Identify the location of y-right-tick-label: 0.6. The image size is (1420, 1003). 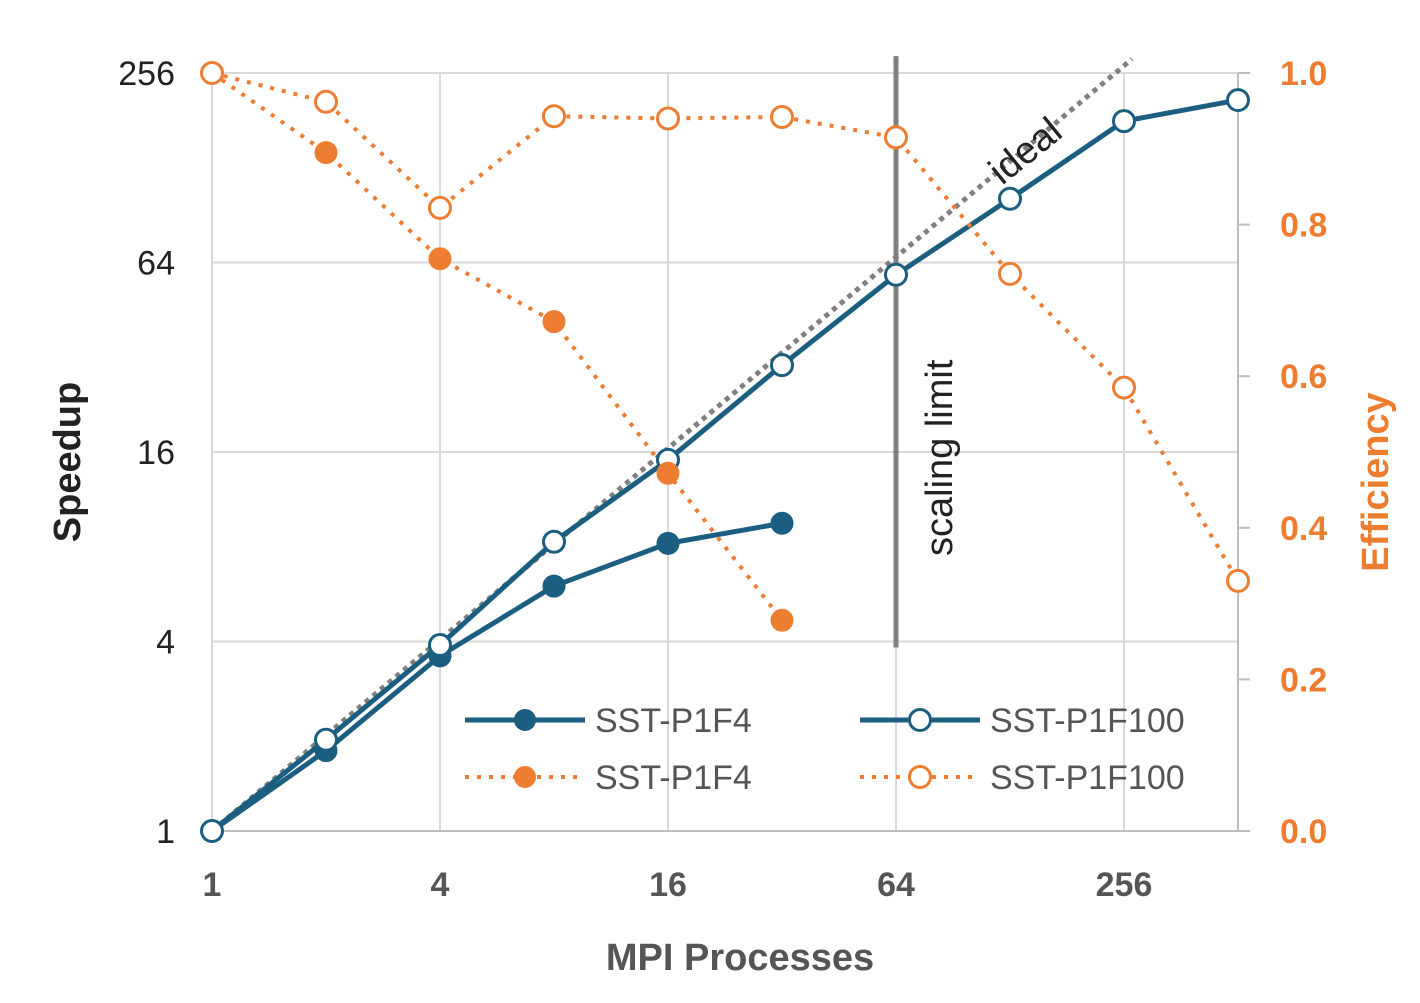
(1303, 377).